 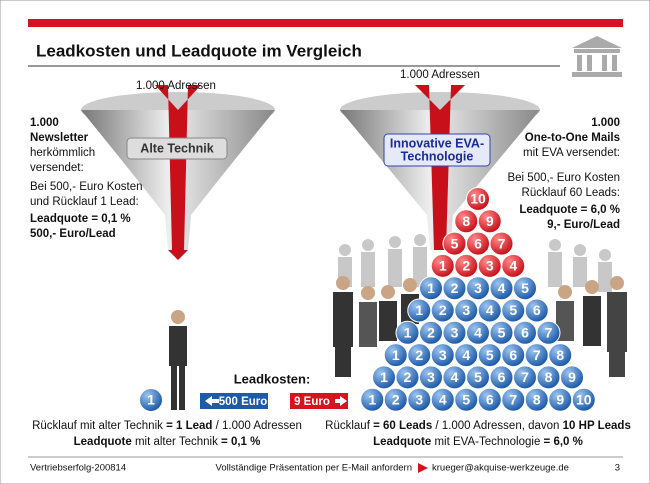 What do you see at coordinates (500, 468) in the screenshot?
I see `footer-email: krueger@akquise-werkzeuge.de` at bounding box center [500, 468].